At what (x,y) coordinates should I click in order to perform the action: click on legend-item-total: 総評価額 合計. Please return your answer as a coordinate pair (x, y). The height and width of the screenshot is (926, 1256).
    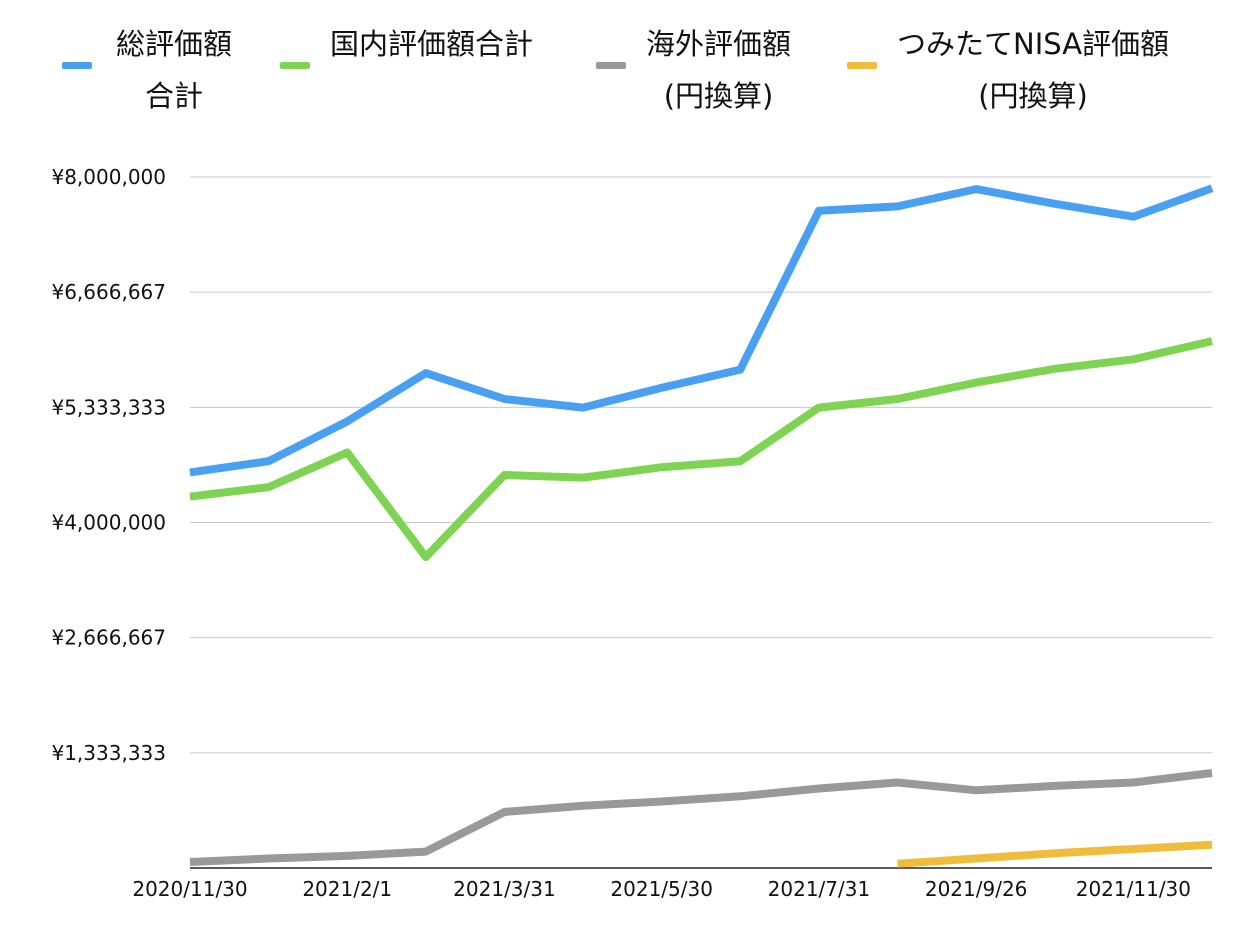
    Looking at the image, I should click on (147, 70).